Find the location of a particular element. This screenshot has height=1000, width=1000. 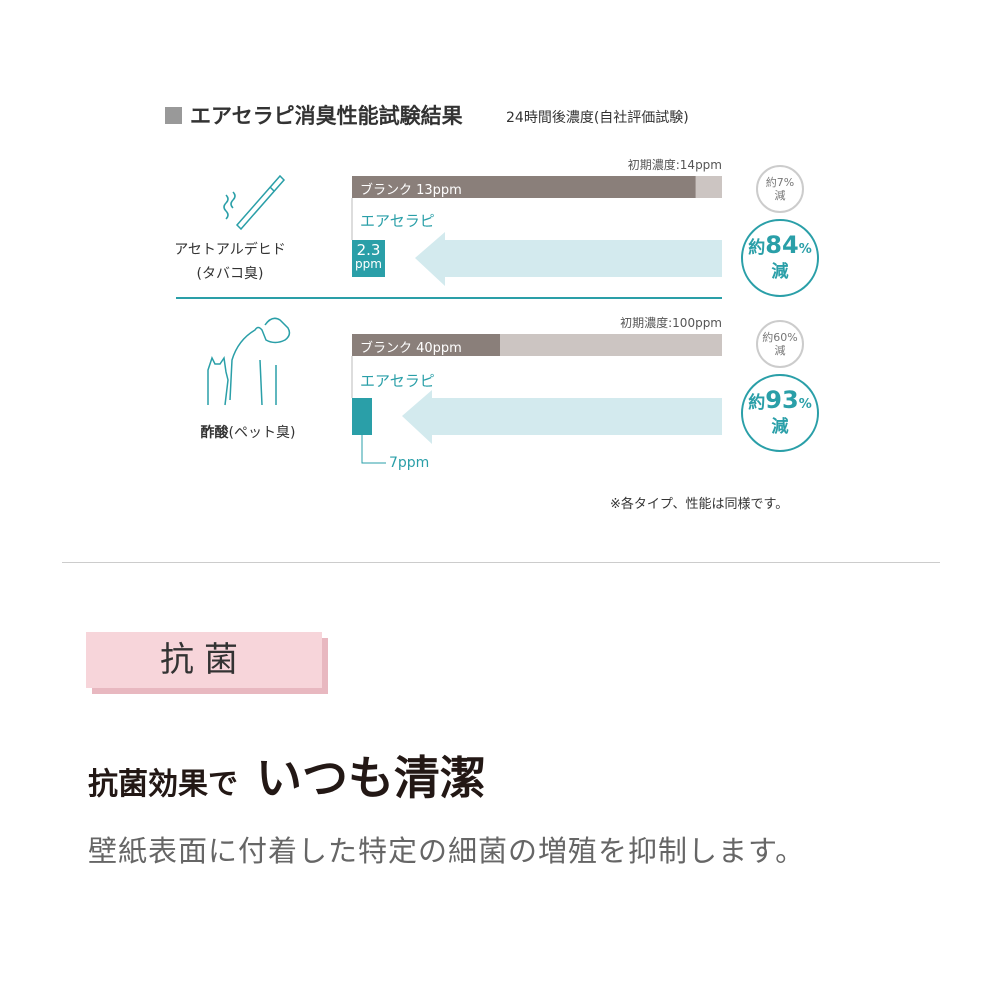

treated-value: 2.3 ppm is located at coordinates (368, 256).